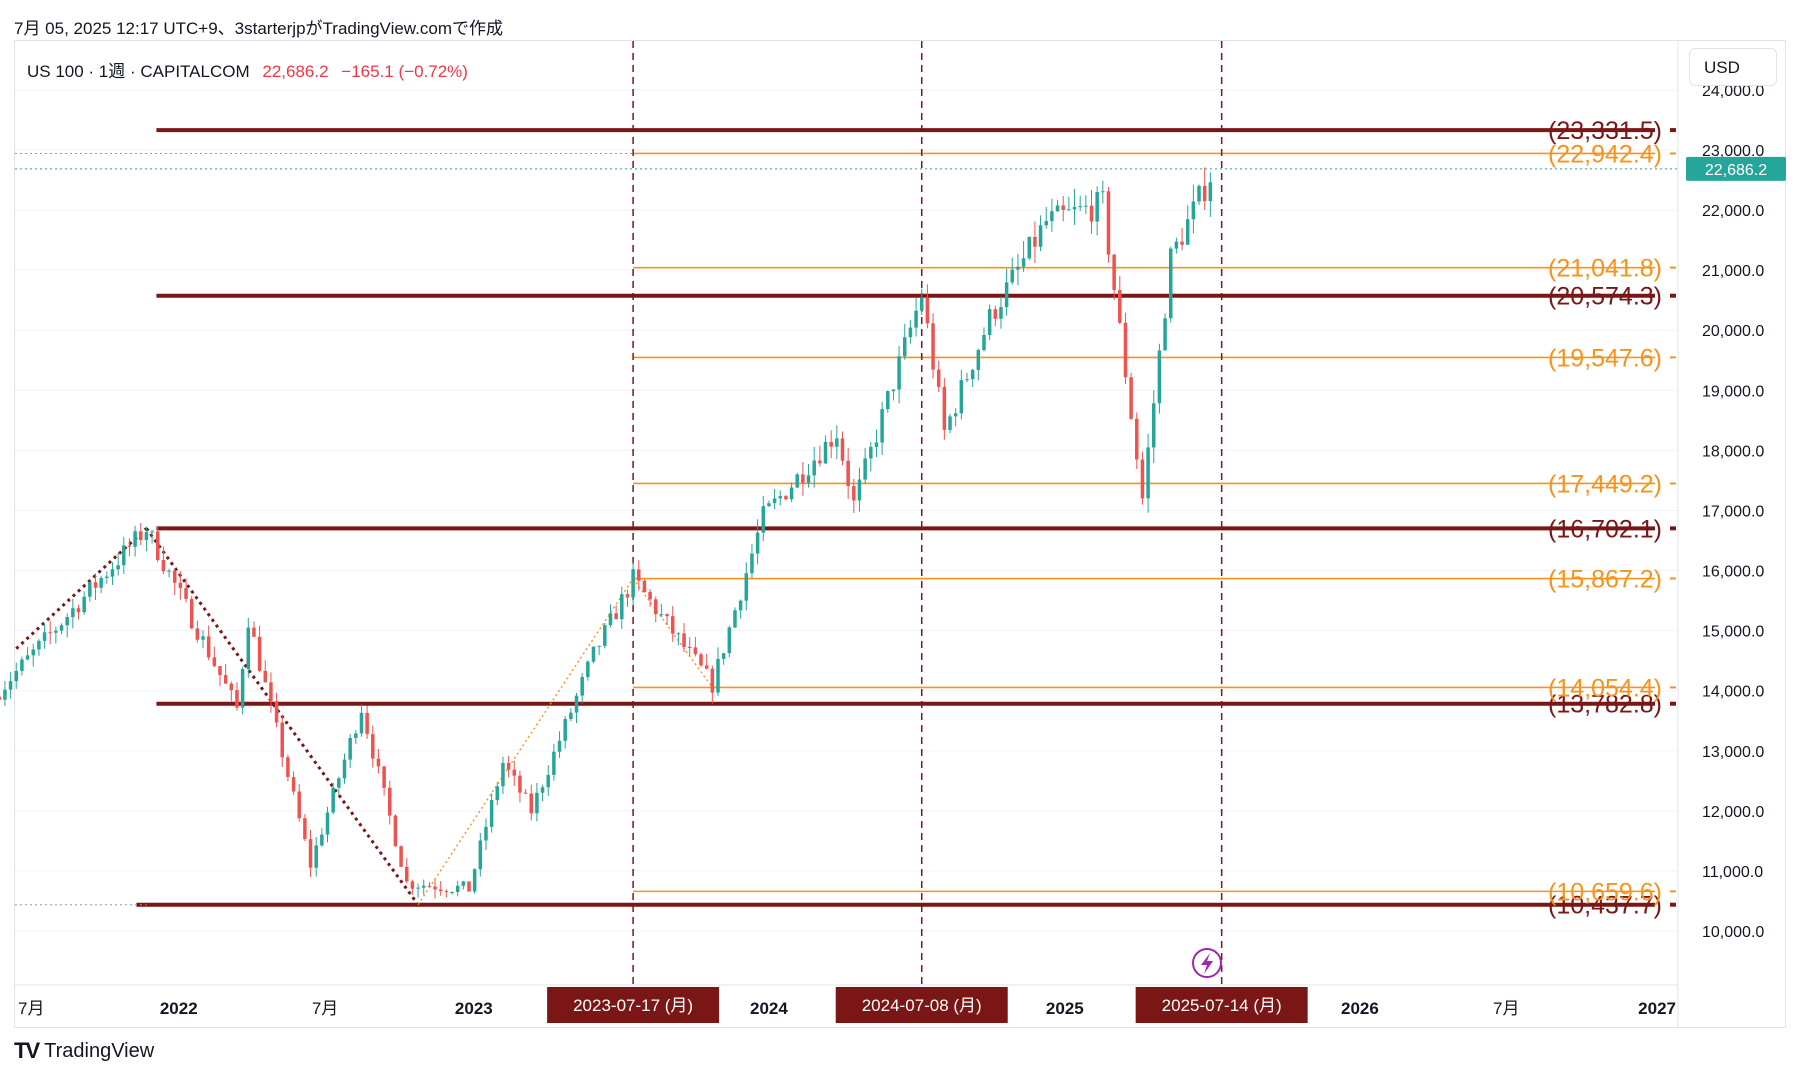  What do you see at coordinates (1733, 572) in the screenshot?
I see `price-tick-label: 16,000.0` at bounding box center [1733, 572].